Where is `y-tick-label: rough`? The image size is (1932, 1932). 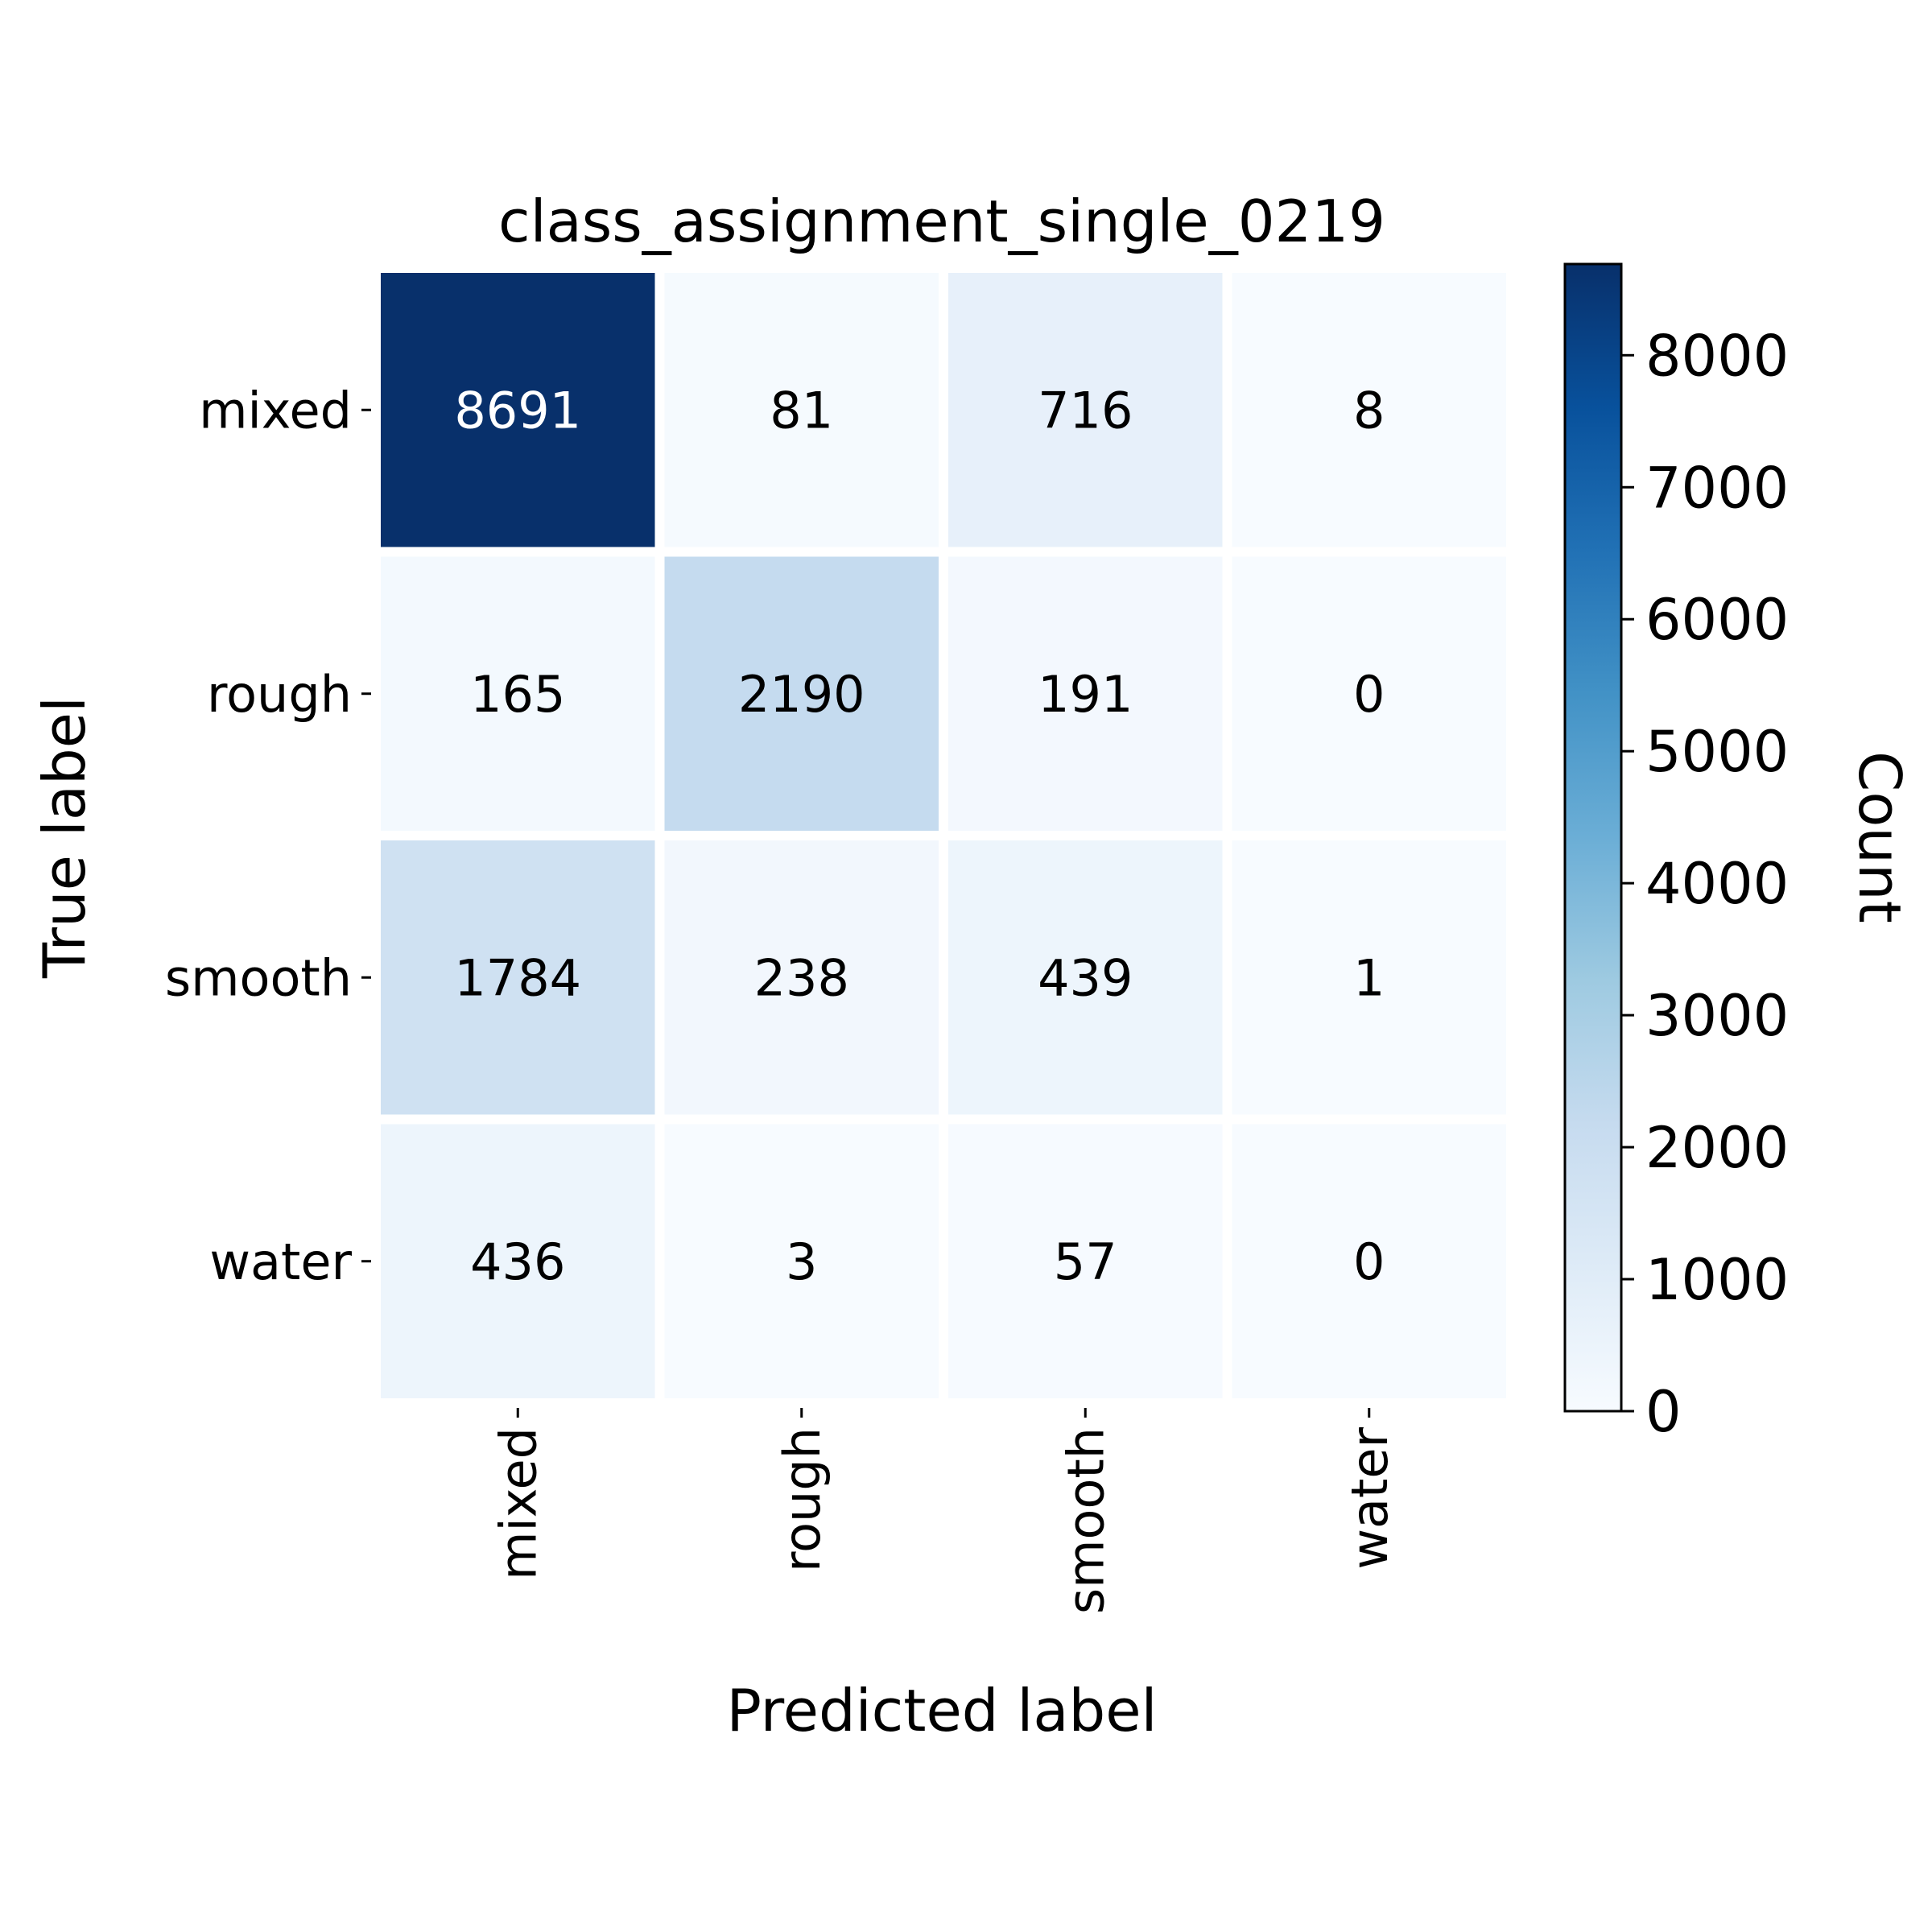 y-tick-label: rough is located at coordinates (279, 694).